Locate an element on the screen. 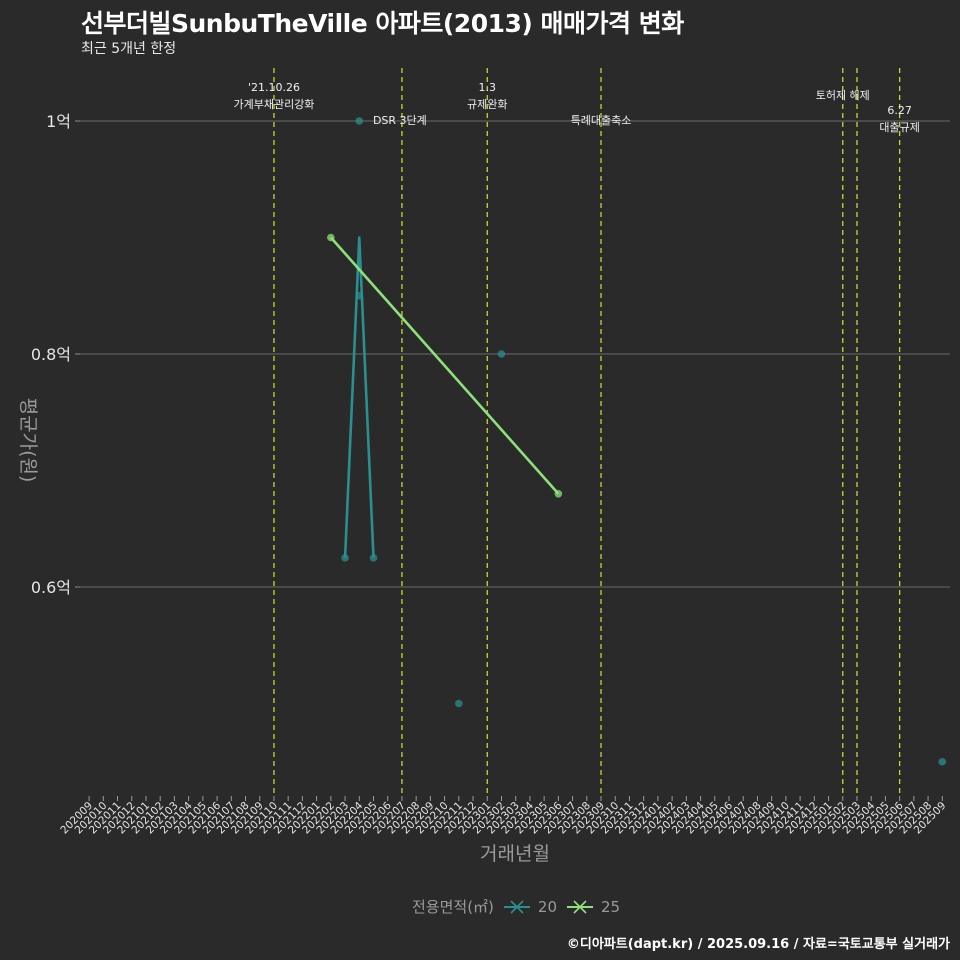  event-label: DSR 3단계 is located at coordinates (400, 120).